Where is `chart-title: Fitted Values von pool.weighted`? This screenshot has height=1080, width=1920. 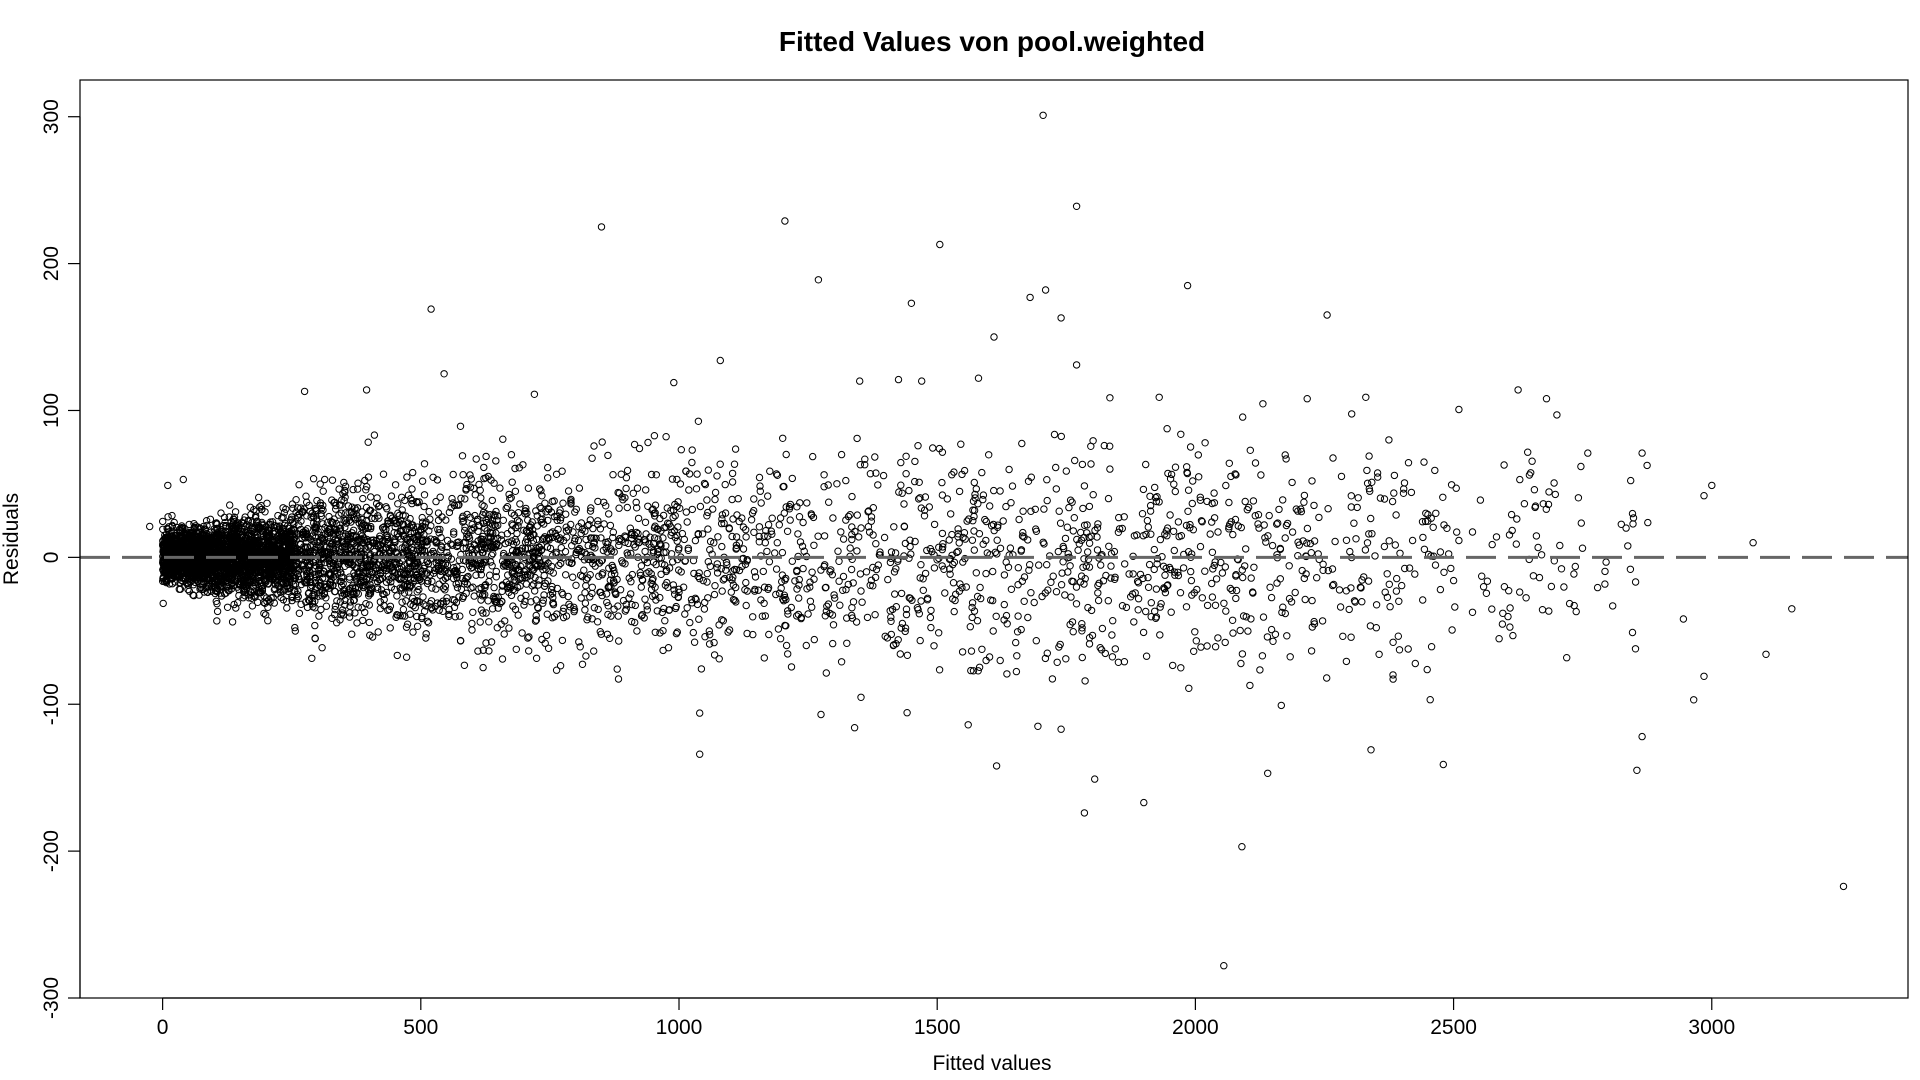
chart-title: Fitted Values von pool.weighted is located at coordinates (992, 41).